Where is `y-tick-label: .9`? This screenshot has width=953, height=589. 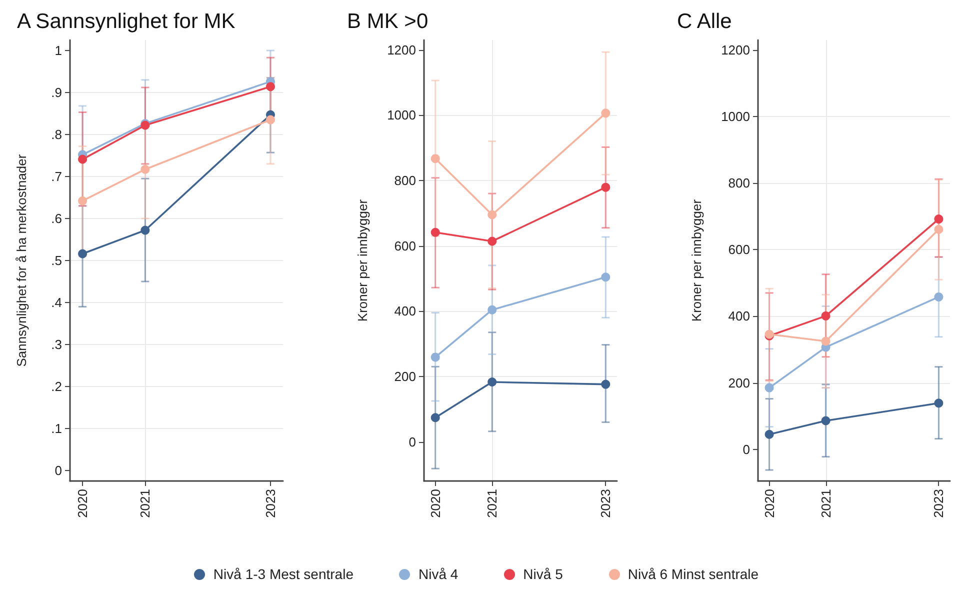 y-tick-label: .9 is located at coordinates (56, 92).